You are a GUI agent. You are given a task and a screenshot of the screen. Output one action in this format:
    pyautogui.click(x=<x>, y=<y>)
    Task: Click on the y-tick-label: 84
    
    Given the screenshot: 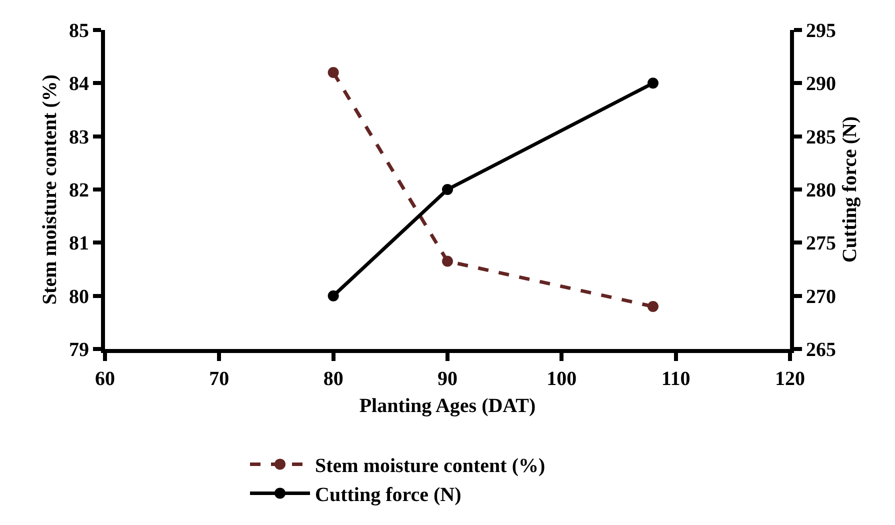 What is the action you would take?
    pyautogui.click(x=79, y=84)
    